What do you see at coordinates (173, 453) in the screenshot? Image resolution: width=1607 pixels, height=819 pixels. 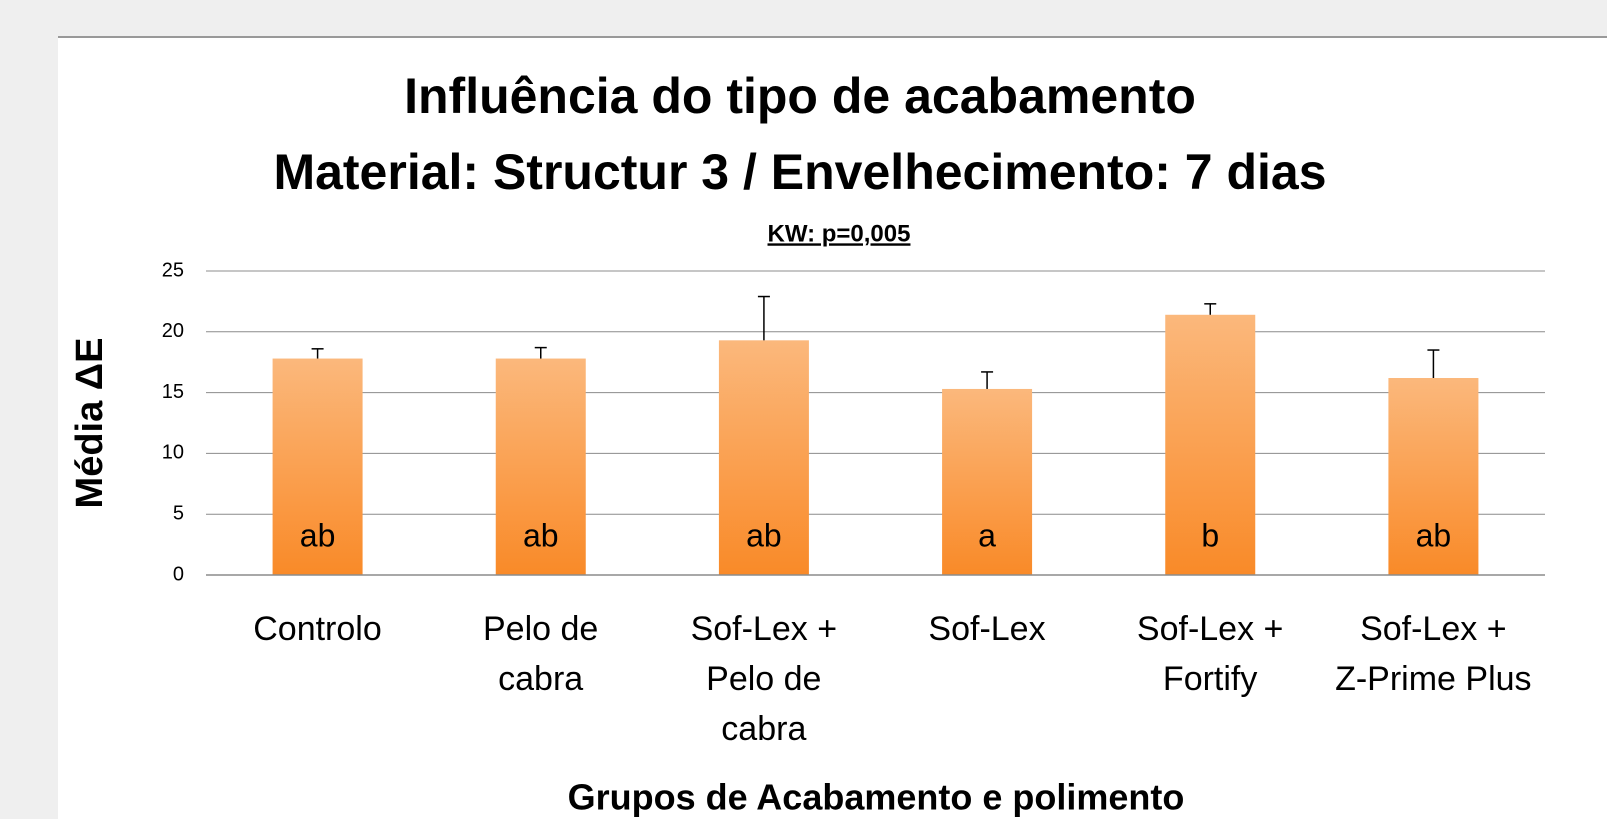 I see `y-tick-label: 10` at bounding box center [173, 453].